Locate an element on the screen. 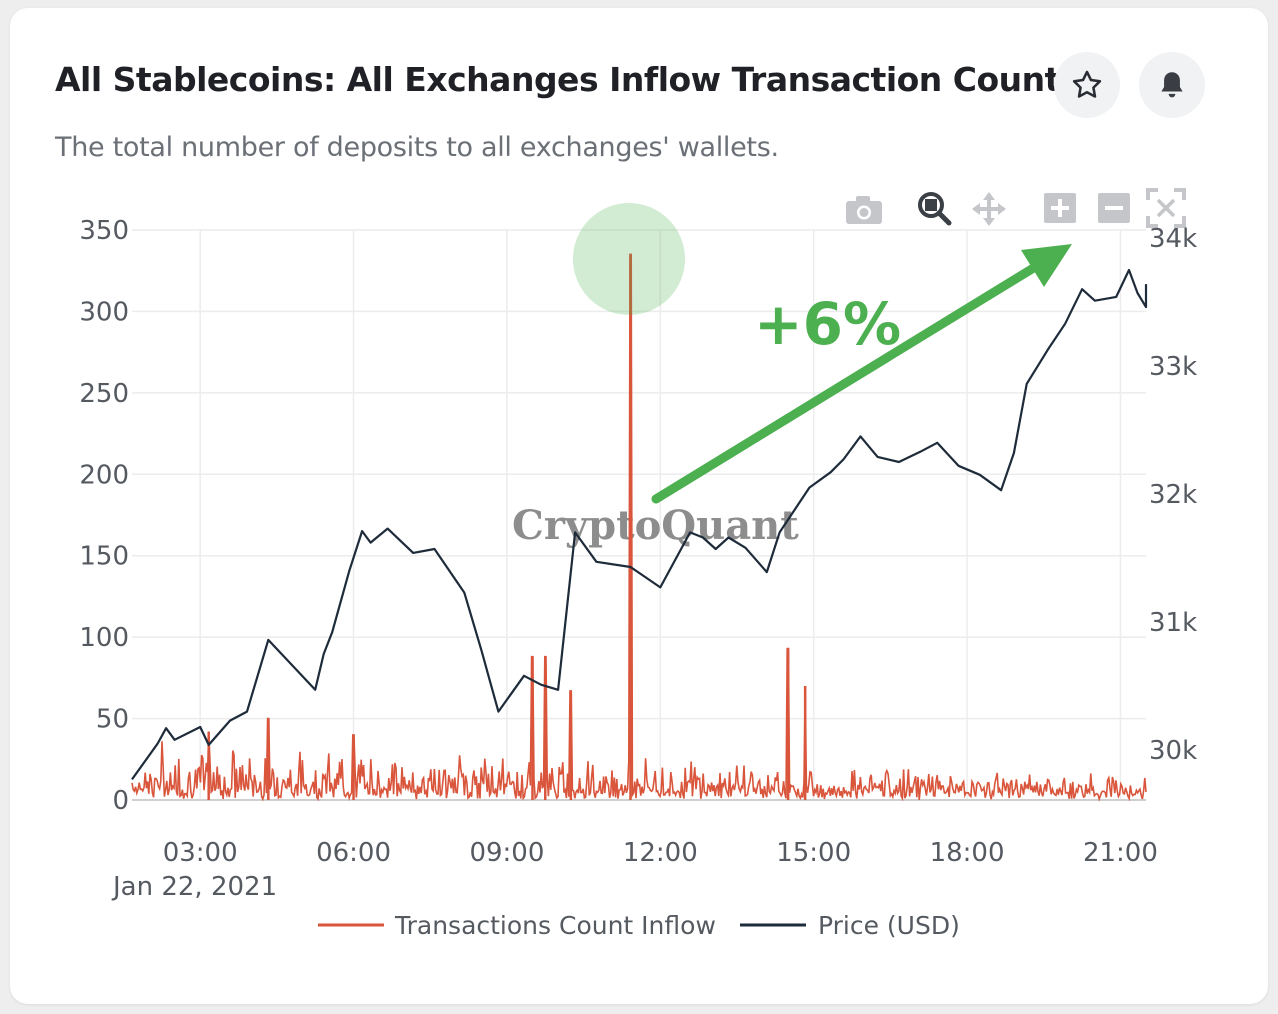 This screenshot has height=1014, width=1278. x-axis: 03:00 06:00 09:00 12:00 15:00 18:00 21:00 is located at coordinates (660, 853).